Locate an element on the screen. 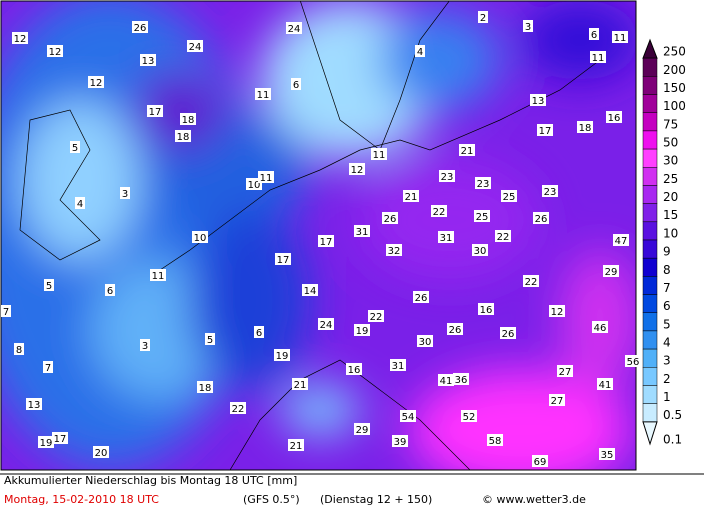 This screenshot has width=704, height=517. footer-credit: © www.wetter3.de is located at coordinates (534, 499).